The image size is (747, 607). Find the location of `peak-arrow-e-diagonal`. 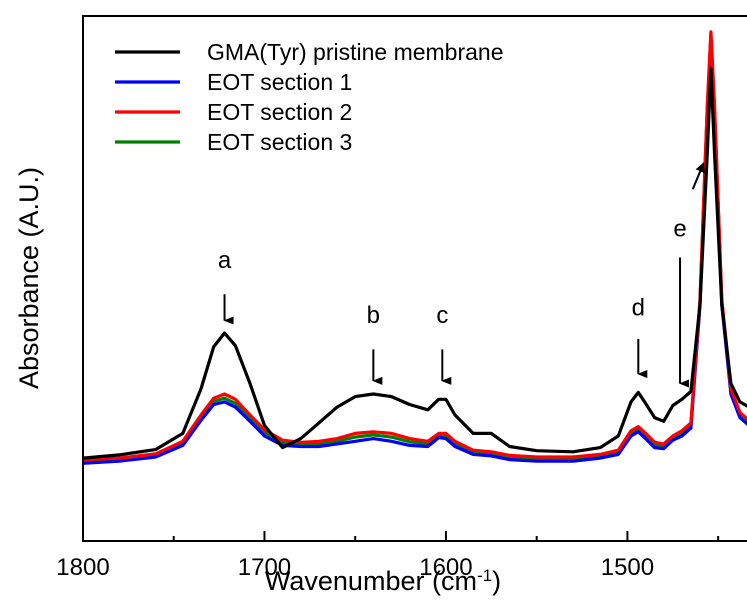

peak-arrow-e-diagonal is located at coordinates (698, 176).